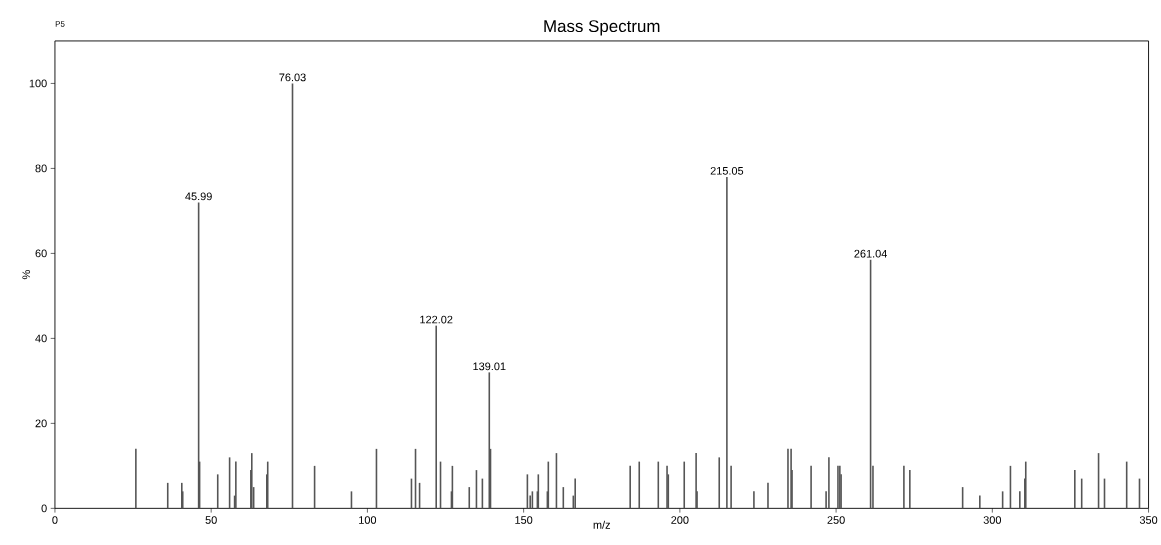 The width and height of the screenshot is (1161, 545). I want to click on y-tick-label: 100, so click(38, 83).